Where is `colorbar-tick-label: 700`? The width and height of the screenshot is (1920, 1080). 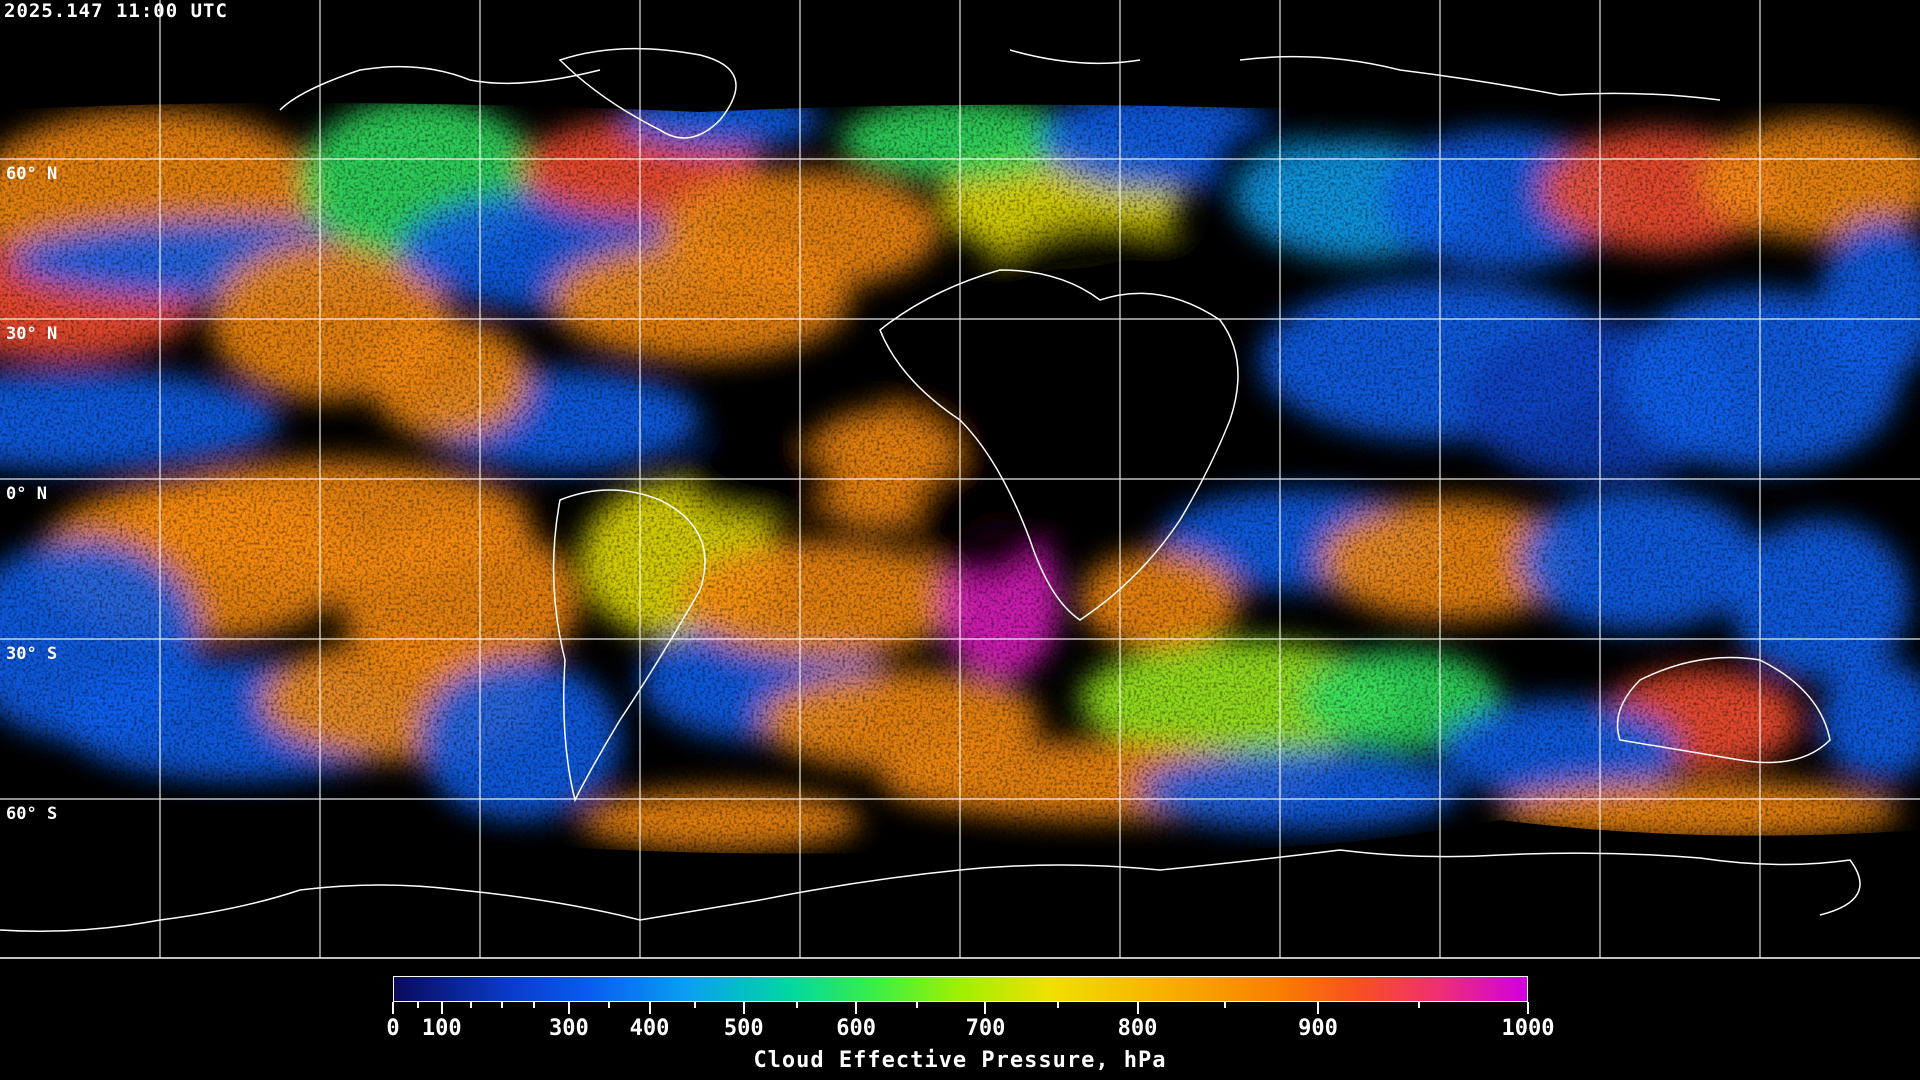 colorbar-tick-label: 700 is located at coordinates (985, 1028).